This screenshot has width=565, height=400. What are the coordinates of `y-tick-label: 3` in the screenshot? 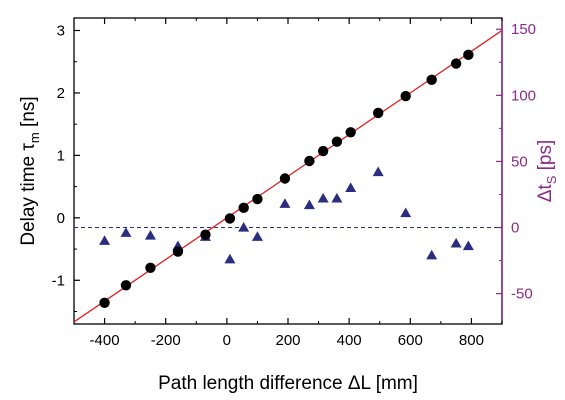 It's located at (61, 30).